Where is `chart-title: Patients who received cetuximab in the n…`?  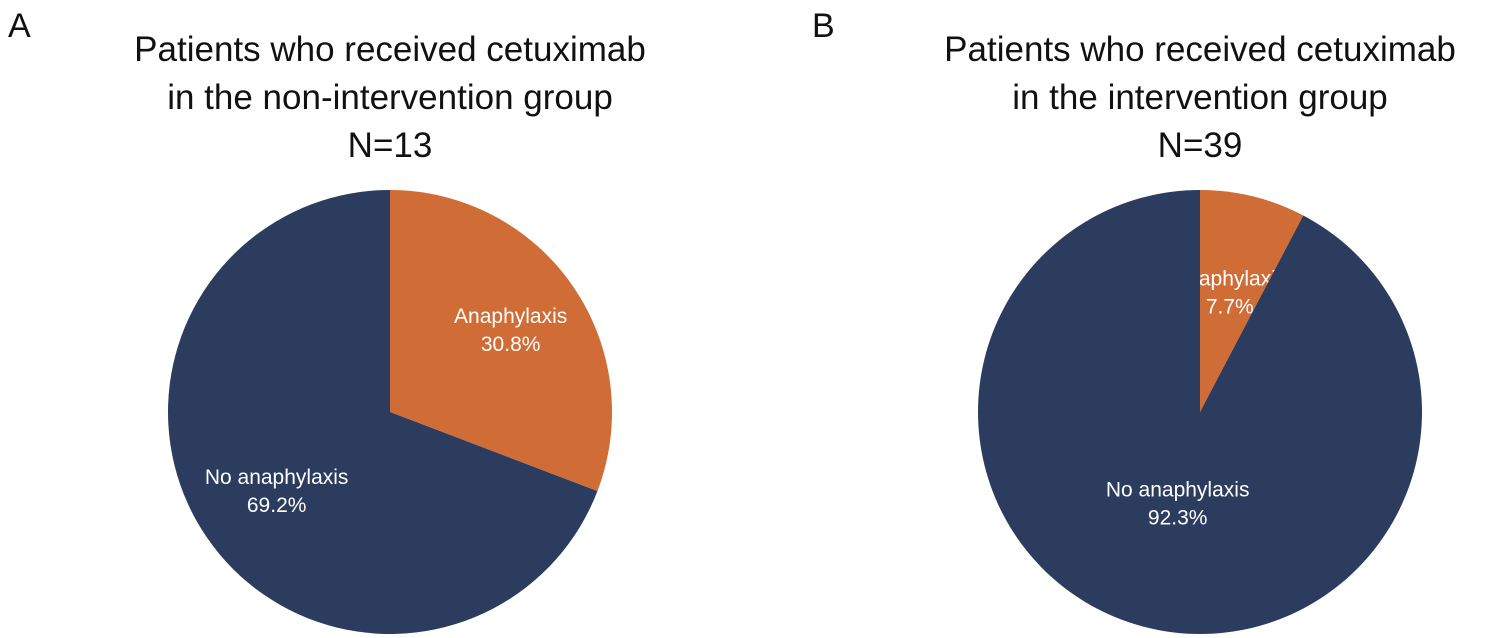
chart-title: Patients who received cetuximab in the n… is located at coordinates (390, 98).